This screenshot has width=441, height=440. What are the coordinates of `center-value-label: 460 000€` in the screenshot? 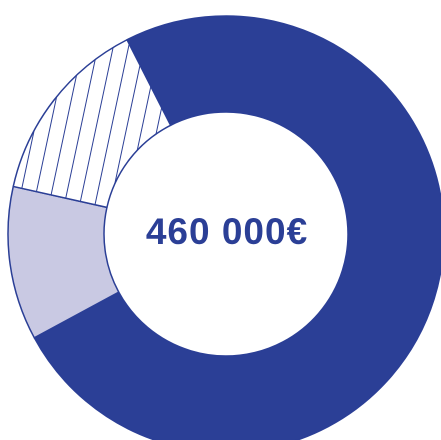 It's located at (227, 231).